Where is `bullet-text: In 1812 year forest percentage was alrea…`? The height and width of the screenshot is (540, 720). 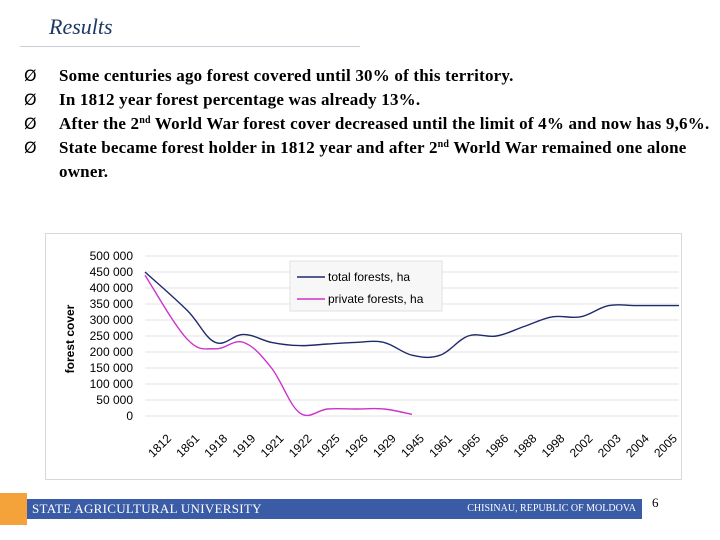 bullet-text: In 1812 year forest percentage was alrea… is located at coordinates (240, 99).